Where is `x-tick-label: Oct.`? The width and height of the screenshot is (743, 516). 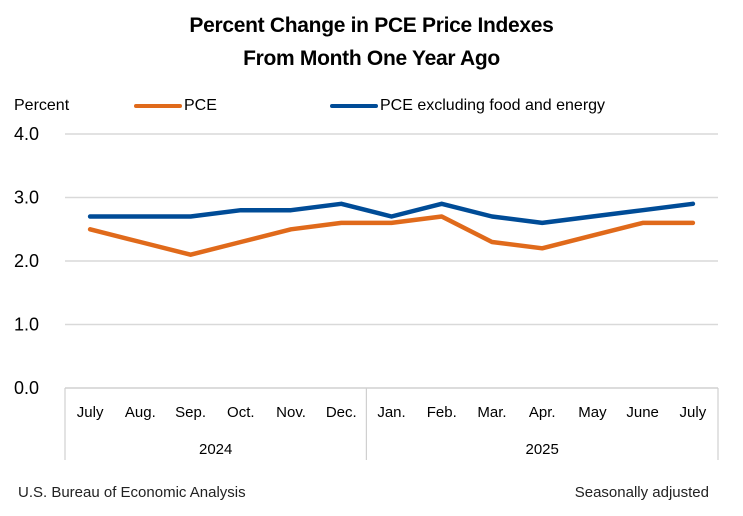
x-tick-label: Oct. is located at coordinates (241, 412).